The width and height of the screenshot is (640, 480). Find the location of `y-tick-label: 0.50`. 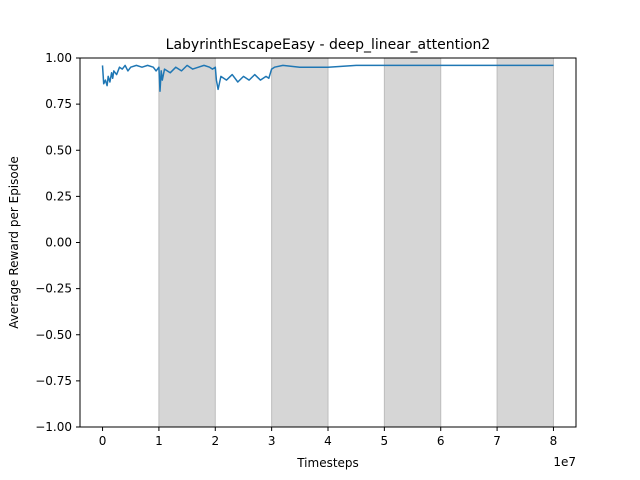

y-tick-label: 0.50 is located at coordinates (58, 150).